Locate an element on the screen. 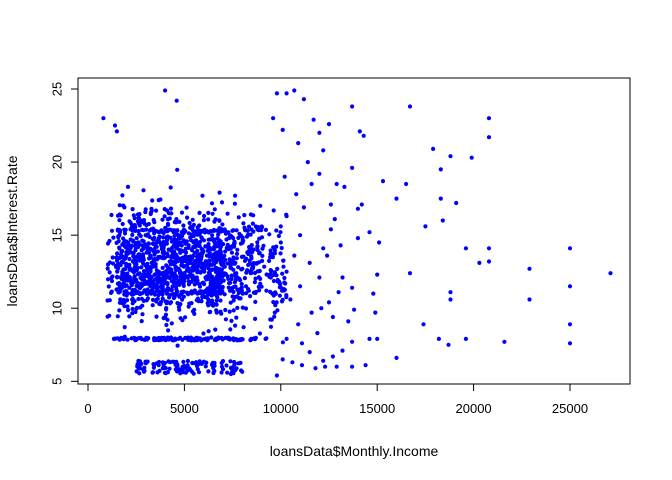  x-axis-title: loansData$Monthly.Income is located at coordinates (354, 451).